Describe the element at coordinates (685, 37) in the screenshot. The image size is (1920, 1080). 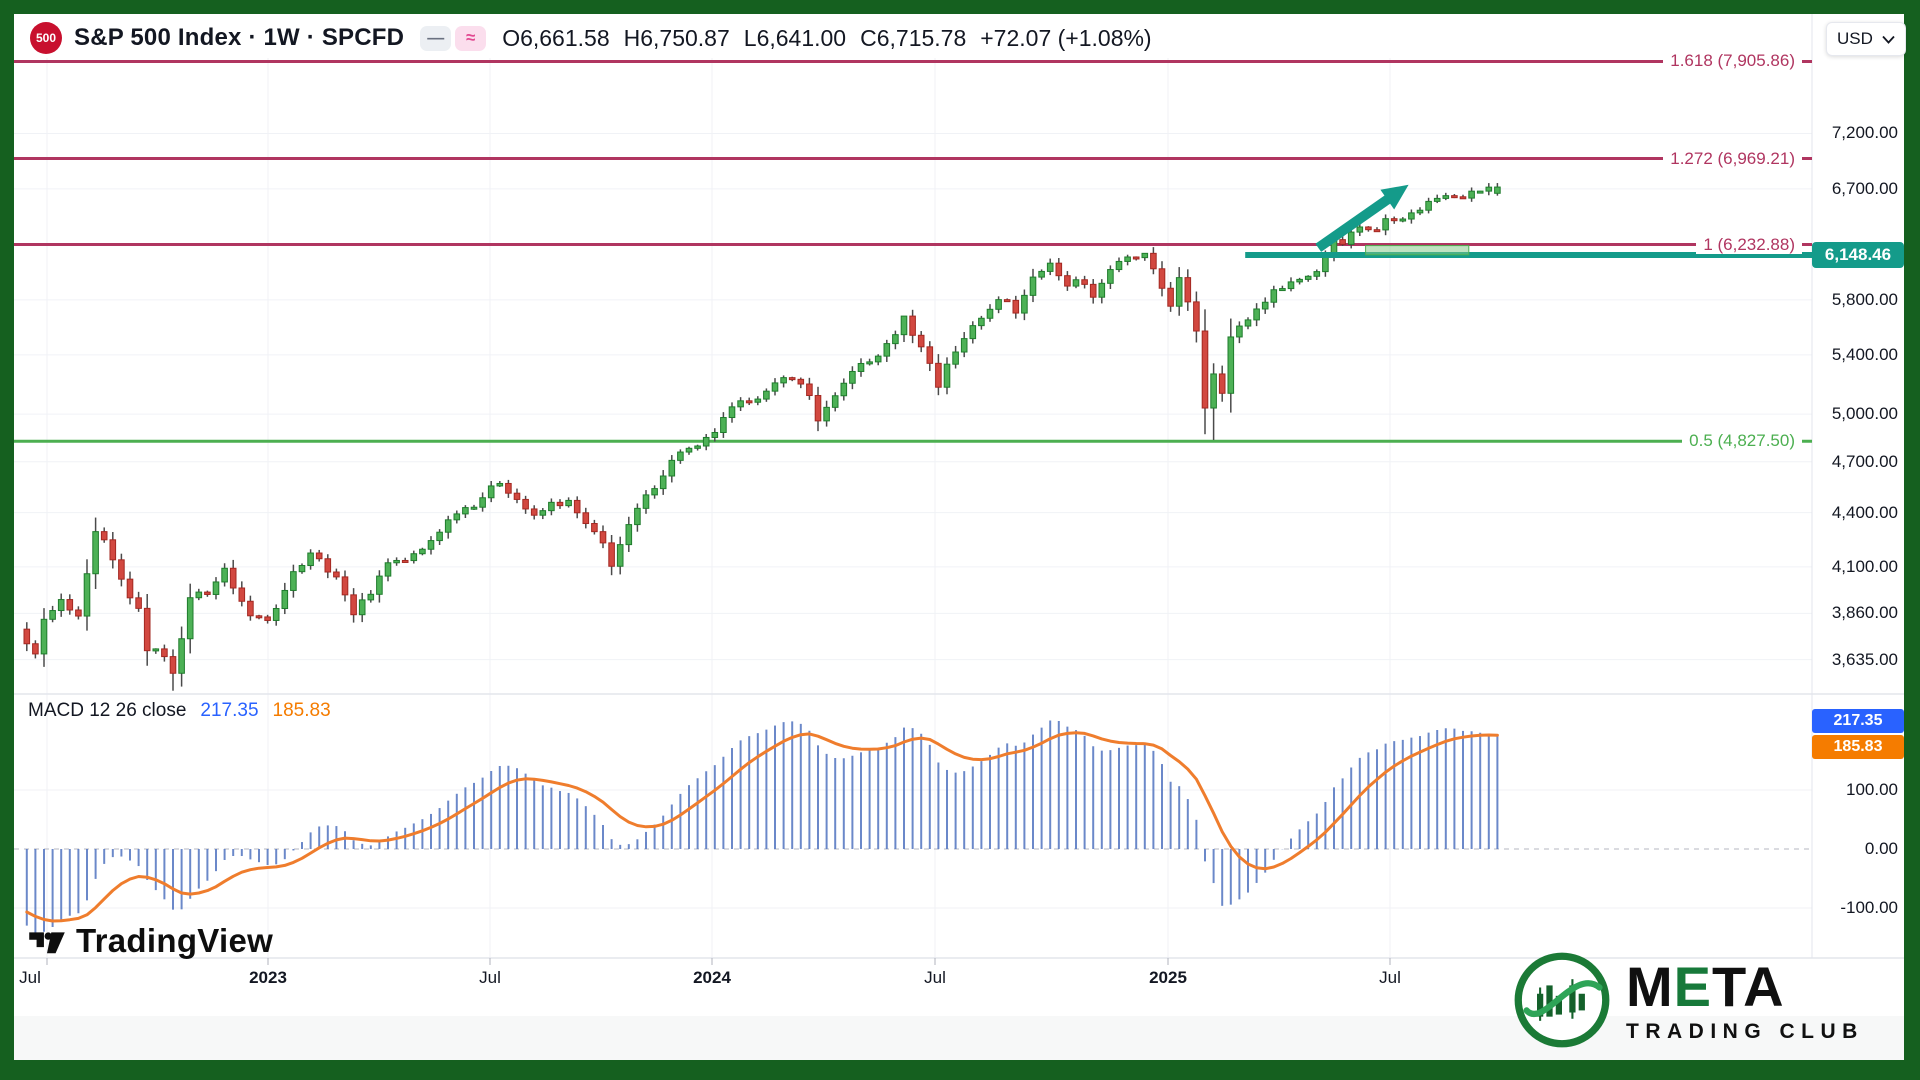
I see `high-value: 6,750.87` at that location.